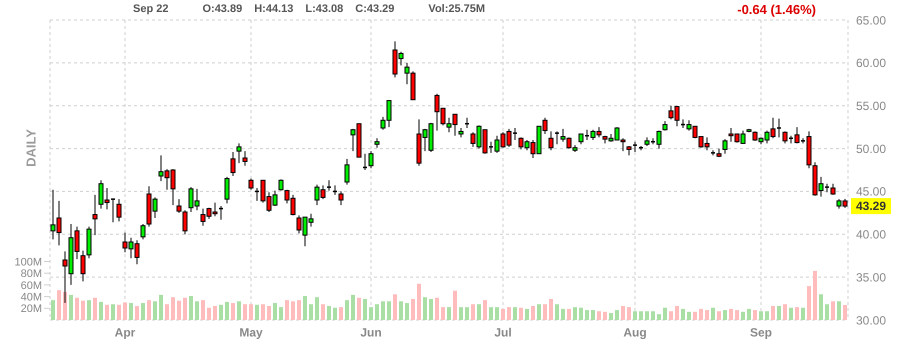  What do you see at coordinates (274, 9) in the screenshot?
I see `text: H:44.13` at bounding box center [274, 9].